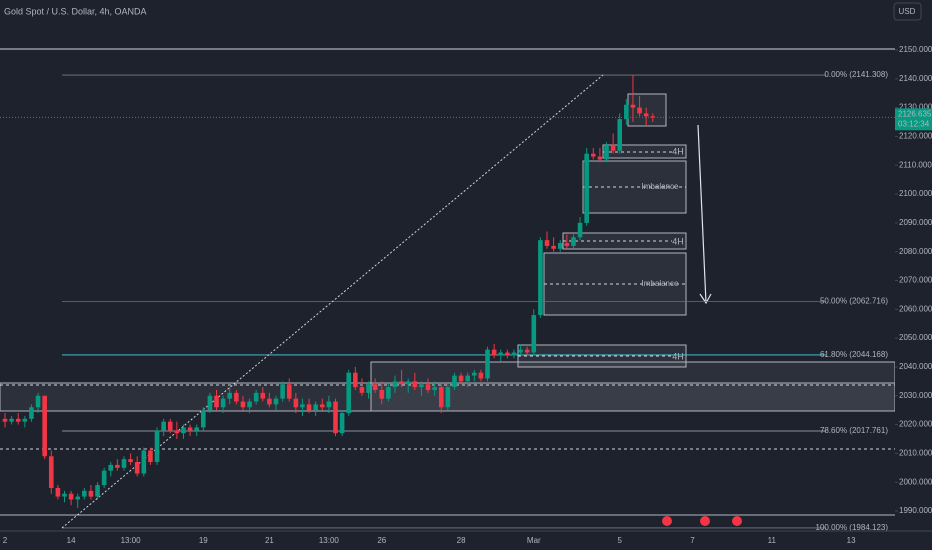  Describe the element at coordinates (915, 424) in the screenshot. I see `y-tick-label: 2020.000` at that location.